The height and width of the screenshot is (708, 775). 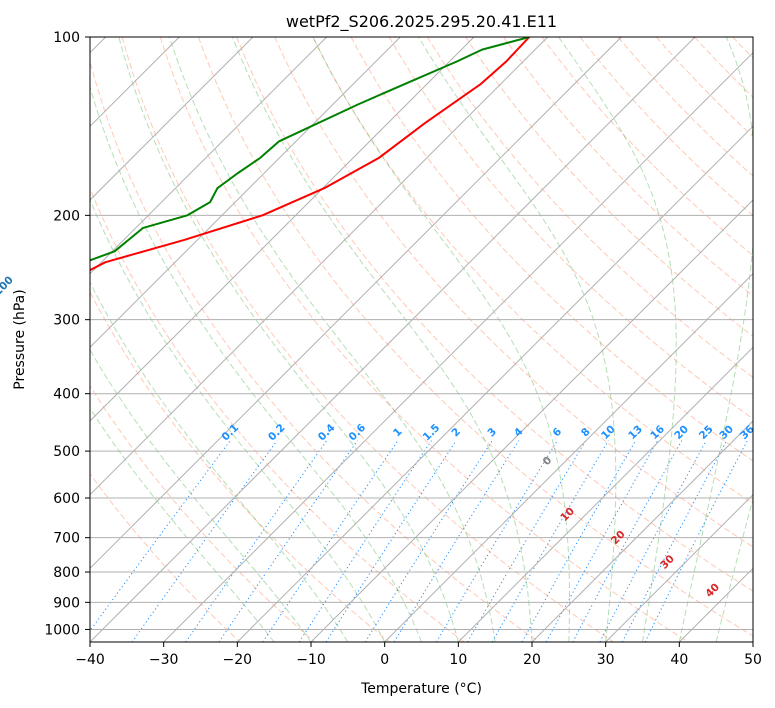 What do you see at coordinates (20, 339) in the screenshot?
I see `y-axis-label: Pressure (hPa)` at bounding box center [20, 339].